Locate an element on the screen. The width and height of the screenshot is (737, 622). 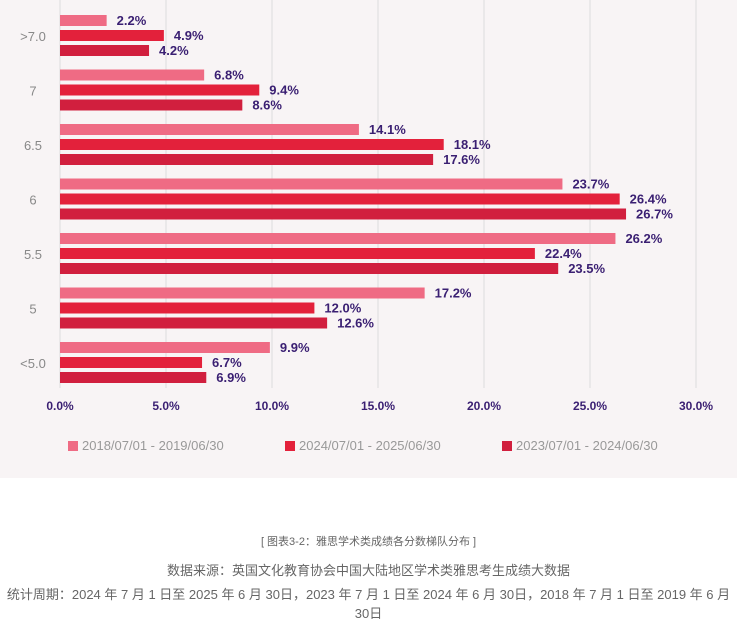
y-category-label: >7.0 is located at coordinates (33, 36).